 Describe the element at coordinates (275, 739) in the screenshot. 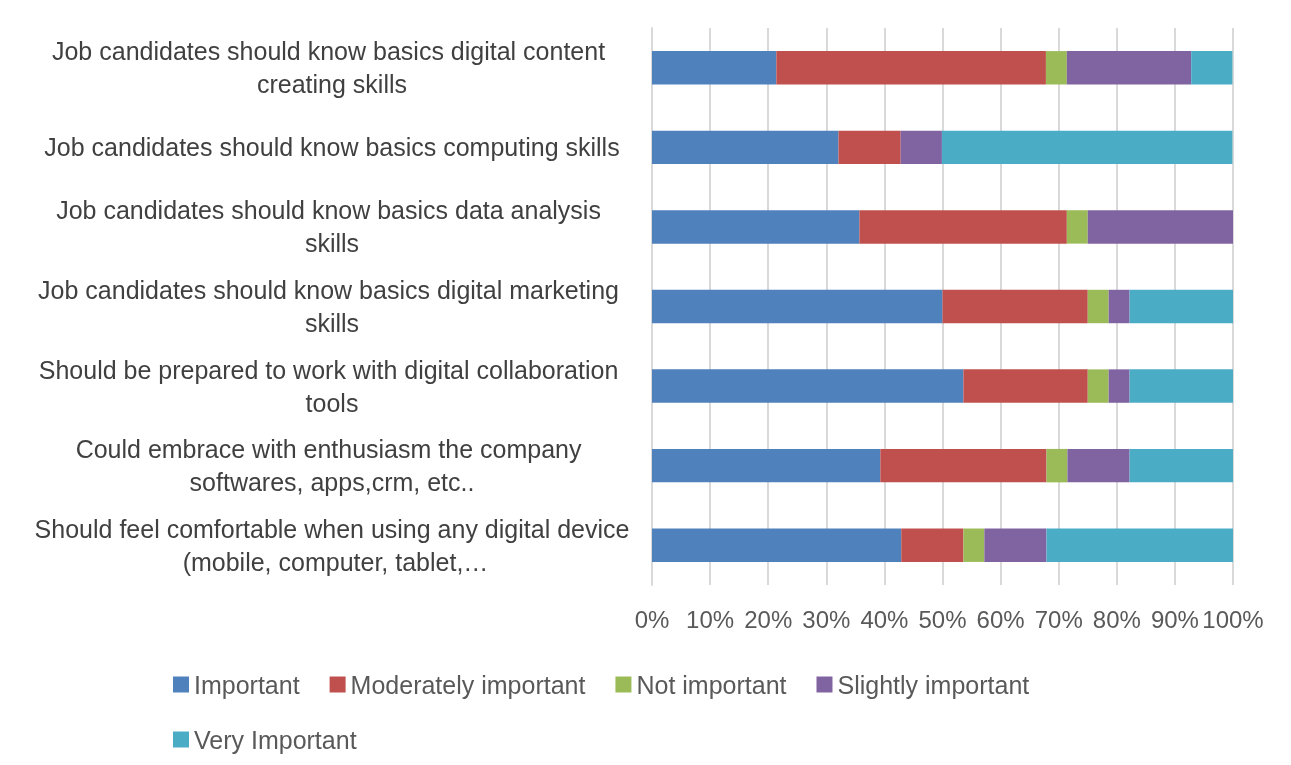

I see `legend-label: Very Important` at that location.